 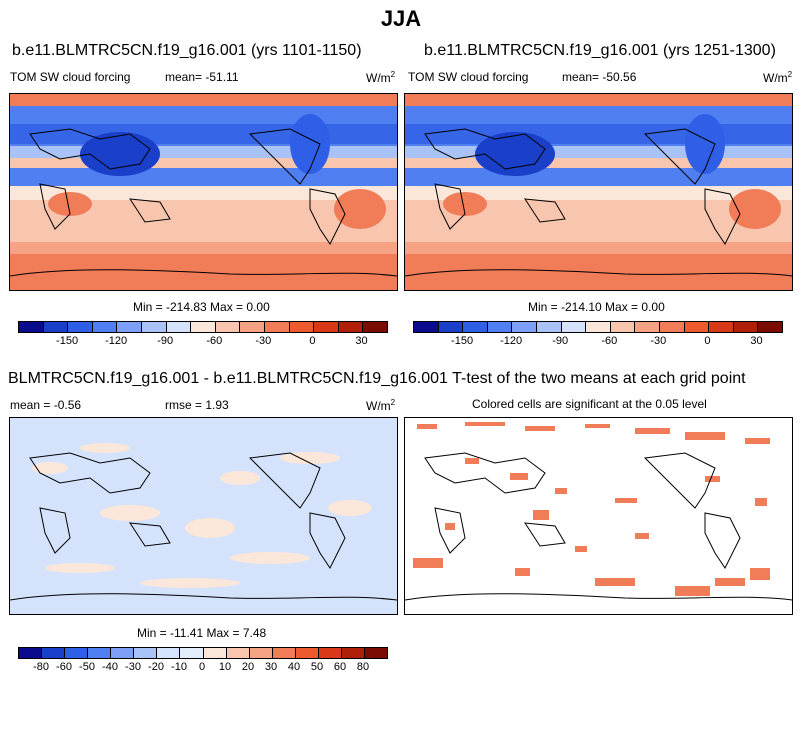 I want to click on ttest-heatmap, so click(x=598, y=516).